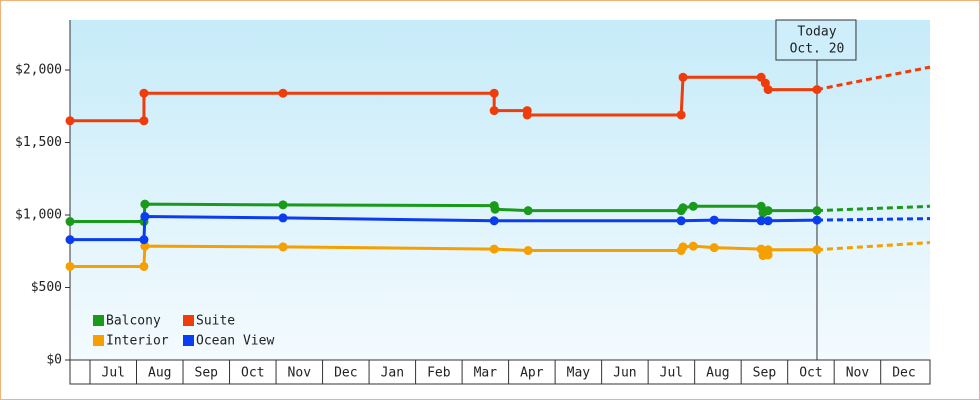 The height and width of the screenshot is (400, 980). Describe the element at coordinates (38, 215) in the screenshot. I see `y-tick-label: $1,000` at that location.